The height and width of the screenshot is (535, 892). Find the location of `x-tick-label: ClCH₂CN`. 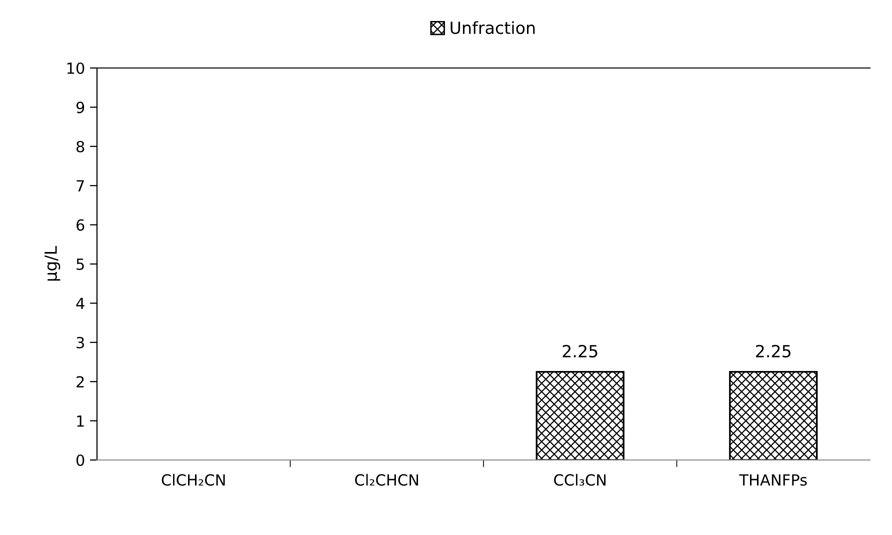

x-tick-label: ClCH₂CN is located at coordinates (193, 480).